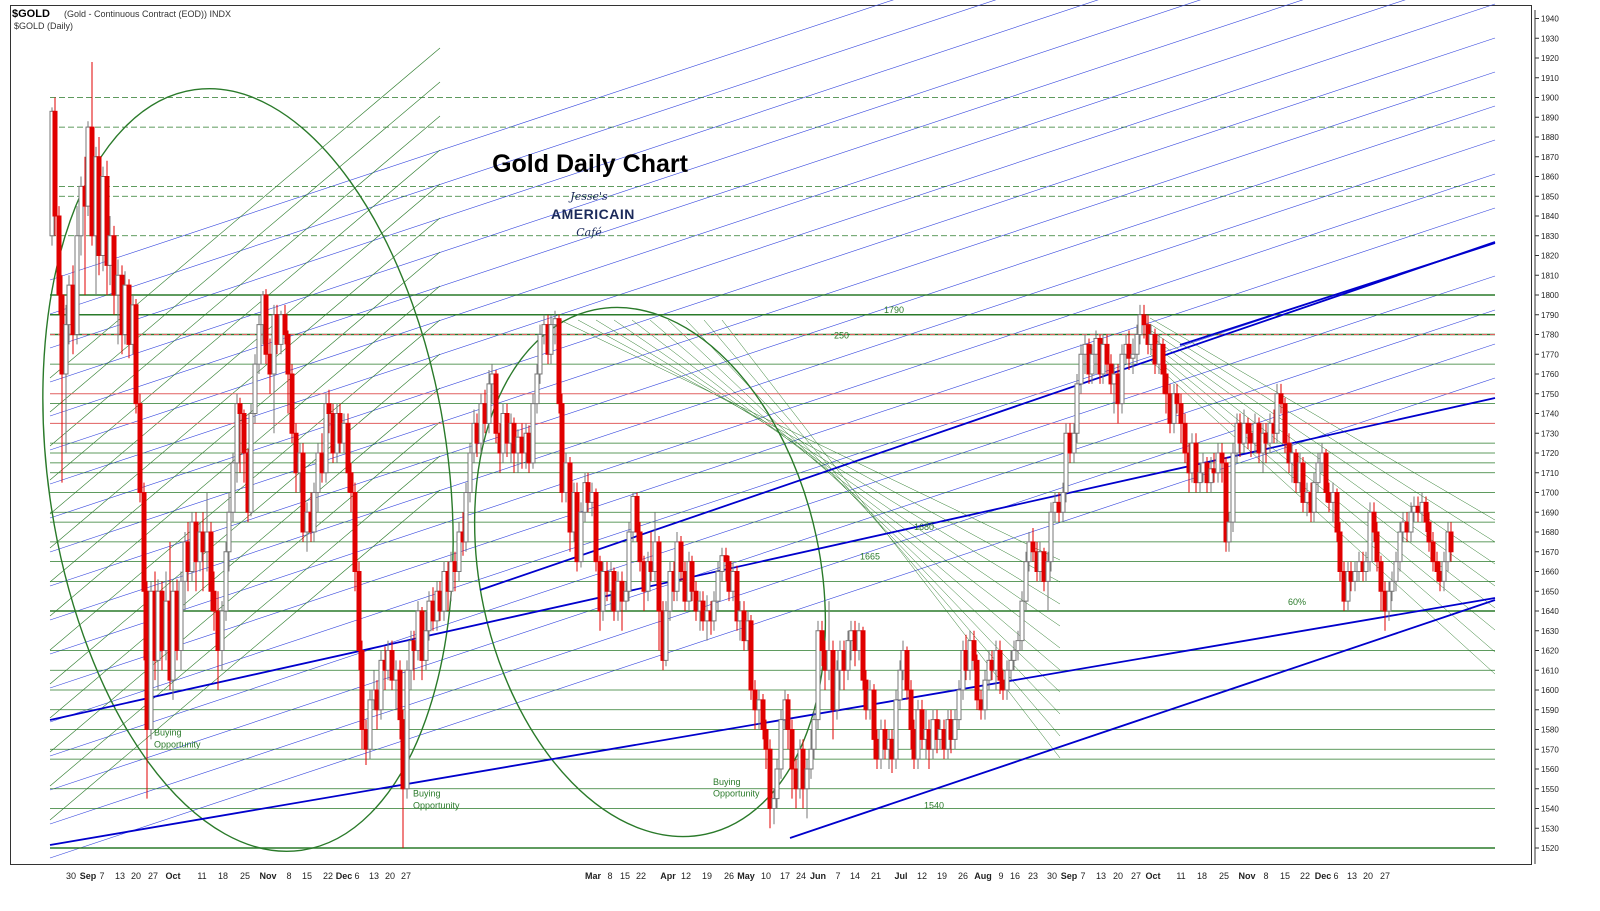  I want to click on y-tick-label: 1810, so click(1550, 275).